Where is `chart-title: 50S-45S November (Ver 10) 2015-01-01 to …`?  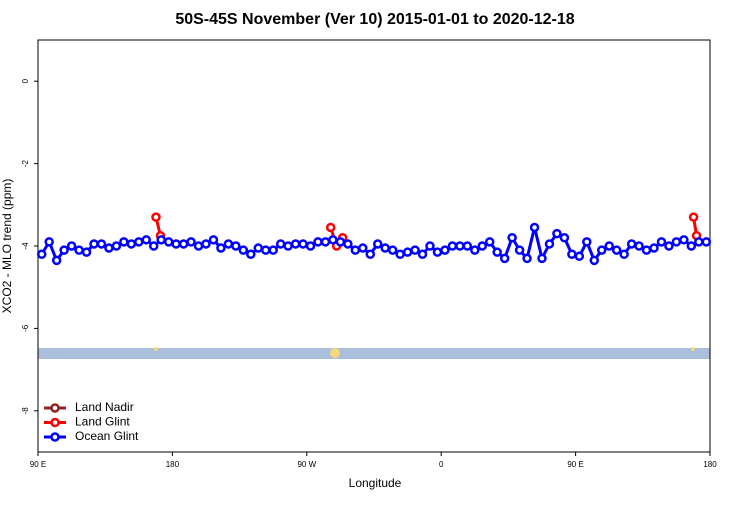
chart-title: 50S-45S November (Ver 10) 2015-01-01 to … is located at coordinates (374, 19).